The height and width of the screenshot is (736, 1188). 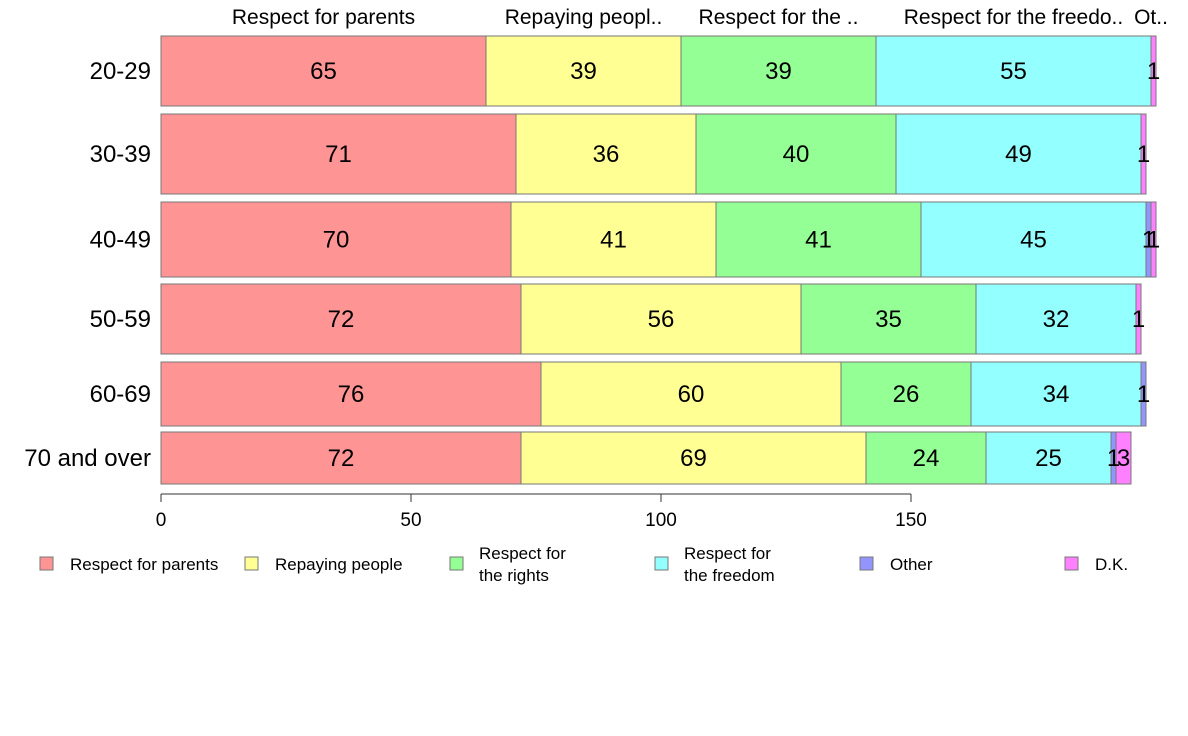 I want to click on legend-label: the rights, so click(x=514, y=575).